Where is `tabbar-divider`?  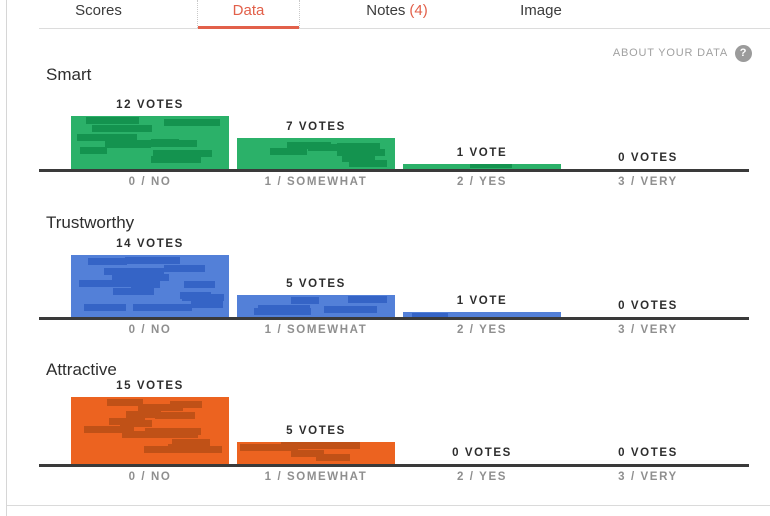
tabbar-divider is located at coordinates (404, 28).